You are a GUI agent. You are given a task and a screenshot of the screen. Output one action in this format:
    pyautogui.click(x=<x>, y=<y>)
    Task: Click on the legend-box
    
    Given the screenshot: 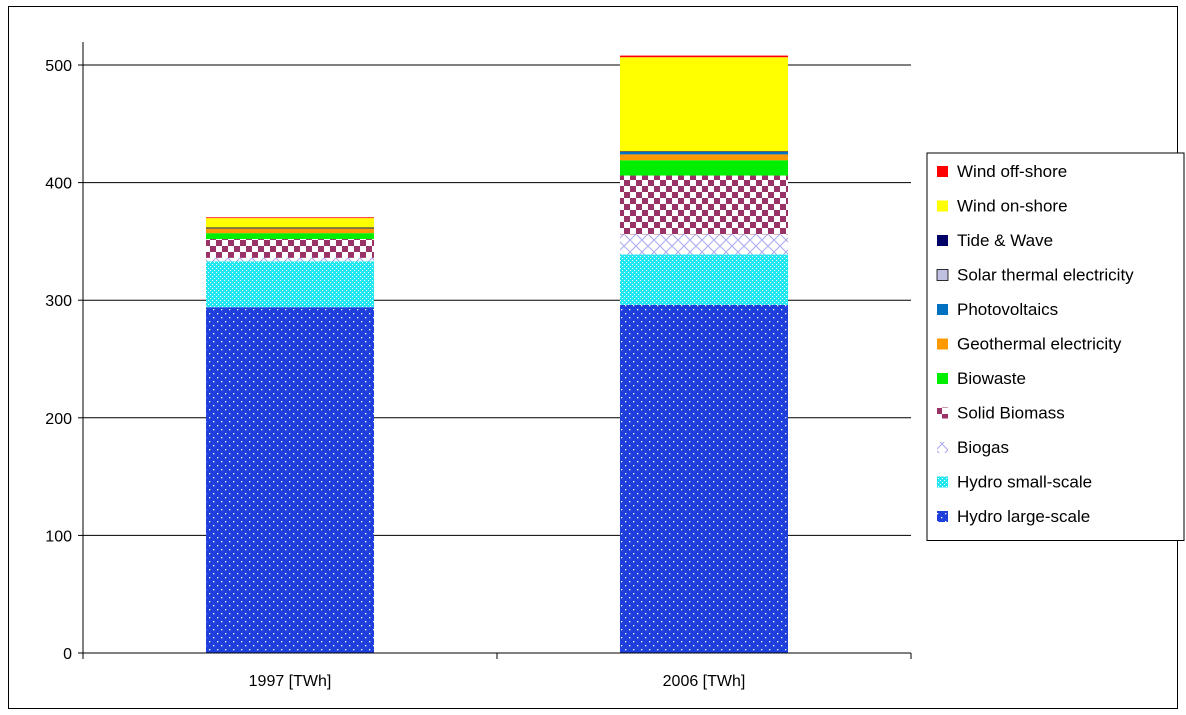 What is the action you would take?
    pyautogui.click(x=1055, y=346)
    